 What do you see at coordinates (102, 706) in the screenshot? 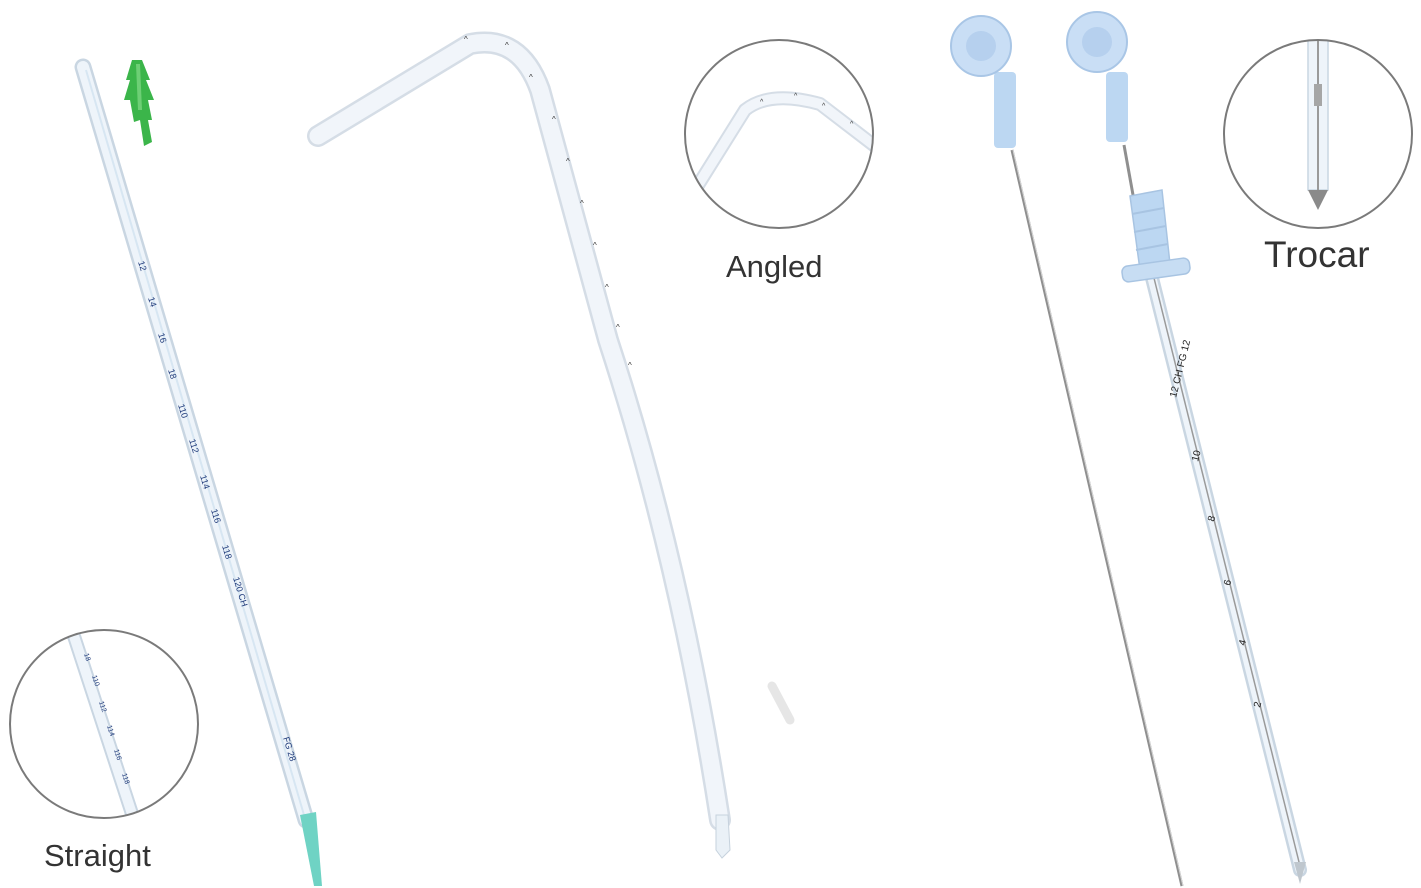
I see `svg-text: 112` at bounding box center [102, 706].